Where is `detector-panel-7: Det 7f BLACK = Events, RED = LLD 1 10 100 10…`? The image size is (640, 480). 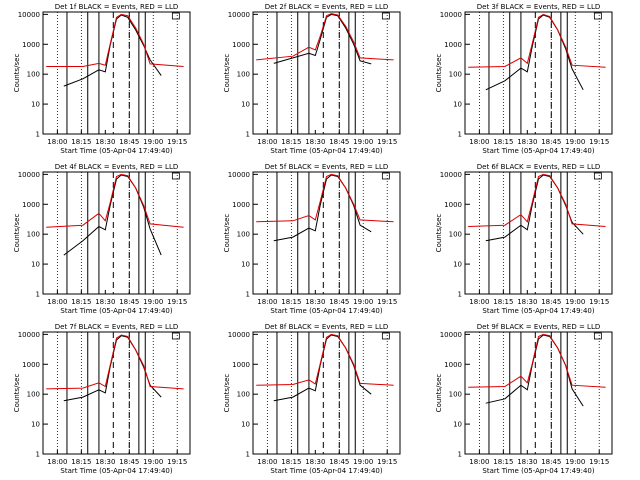
detector-panel-7: Det 7f BLACK = Events, RED = LLD 1 10 100 10… is located at coordinates (102, 399).